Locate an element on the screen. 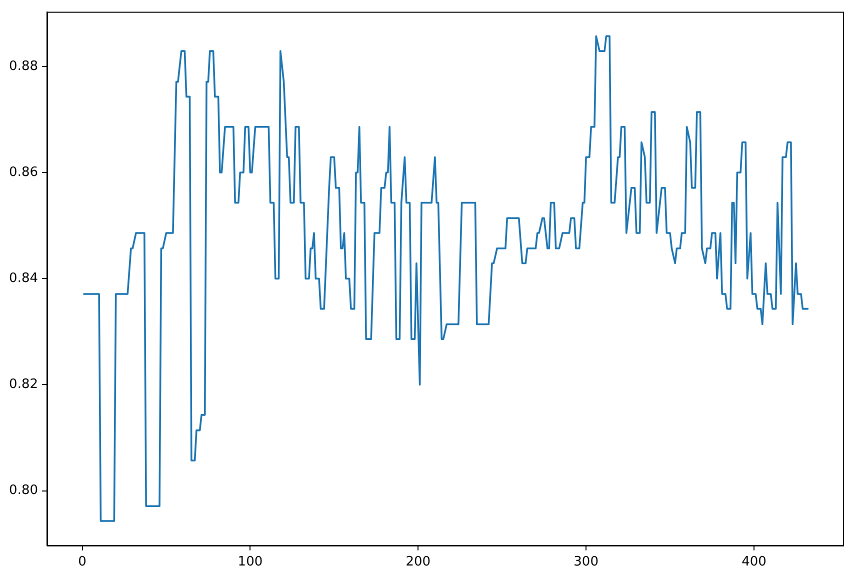  x-tick-label: 300 is located at coordinates (586, 562).